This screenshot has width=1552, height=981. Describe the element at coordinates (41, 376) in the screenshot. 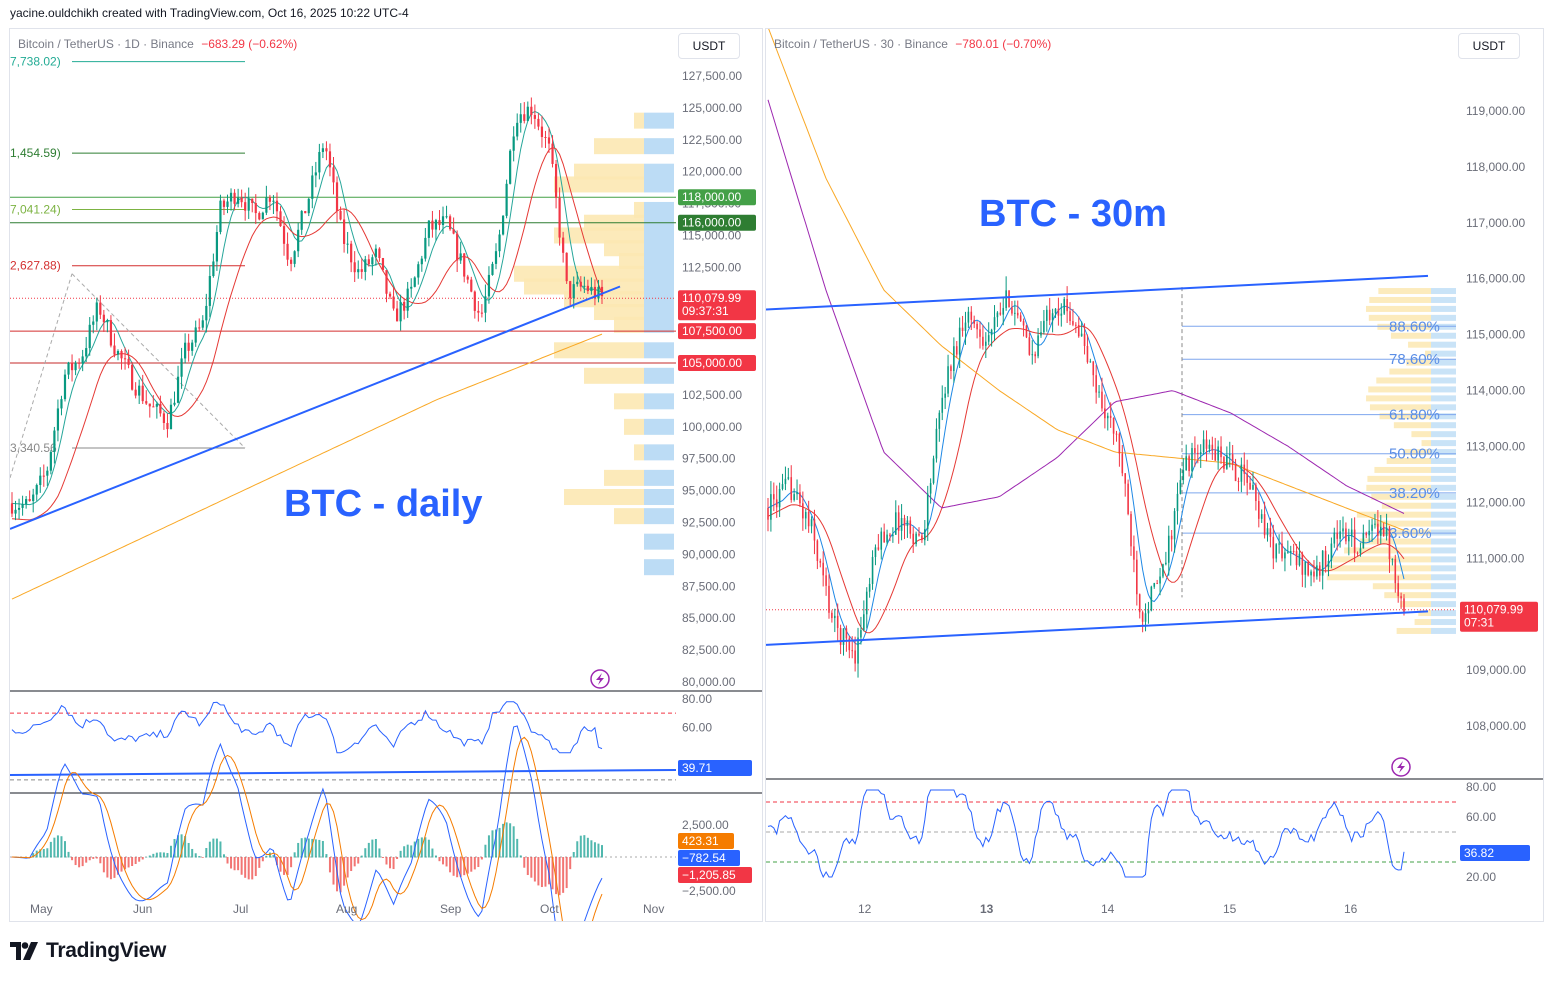

I see `fib-guide-line` at that location.